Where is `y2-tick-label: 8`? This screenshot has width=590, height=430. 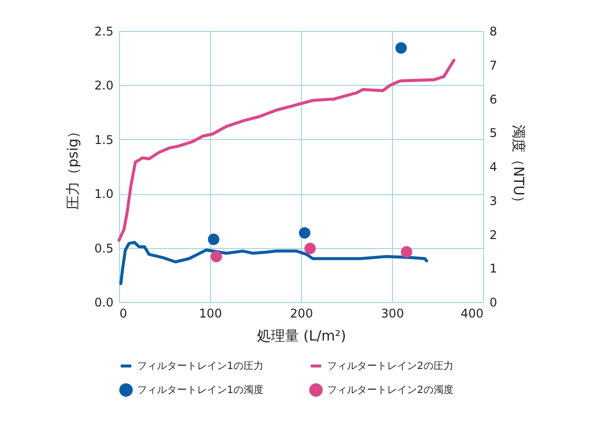
y2-tick-label: 8 is located at coordinates (494, 31).